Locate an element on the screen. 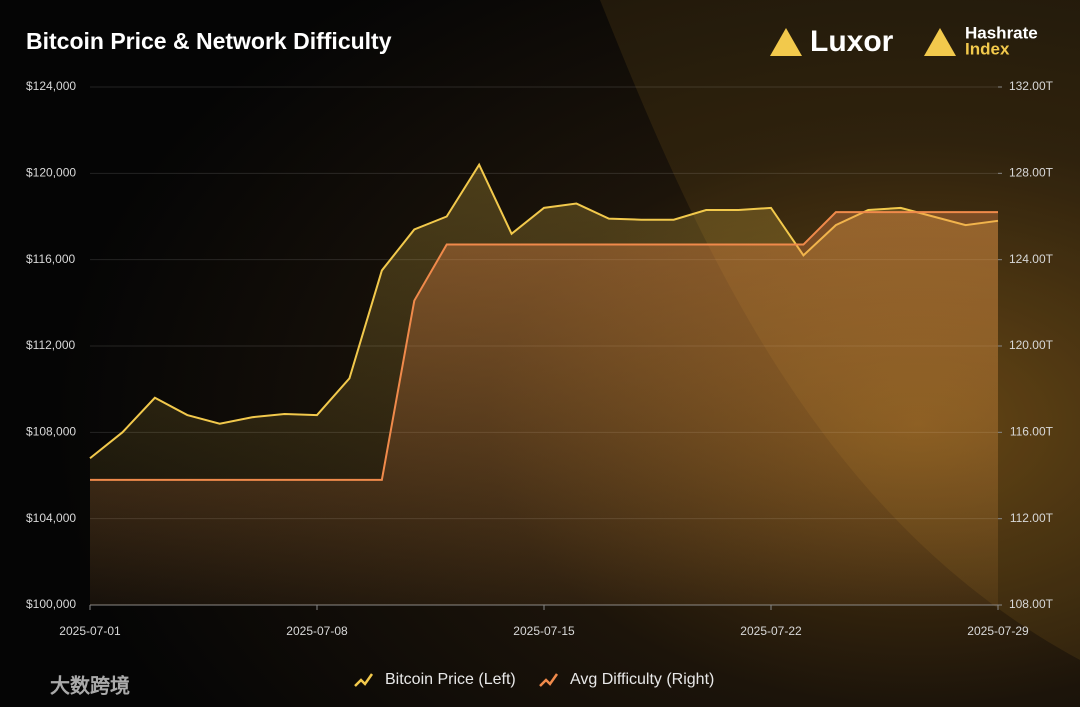 This screenshot has height=707, width=1080. y-tick-label: $120,000 is located at coordinates (51, 173).